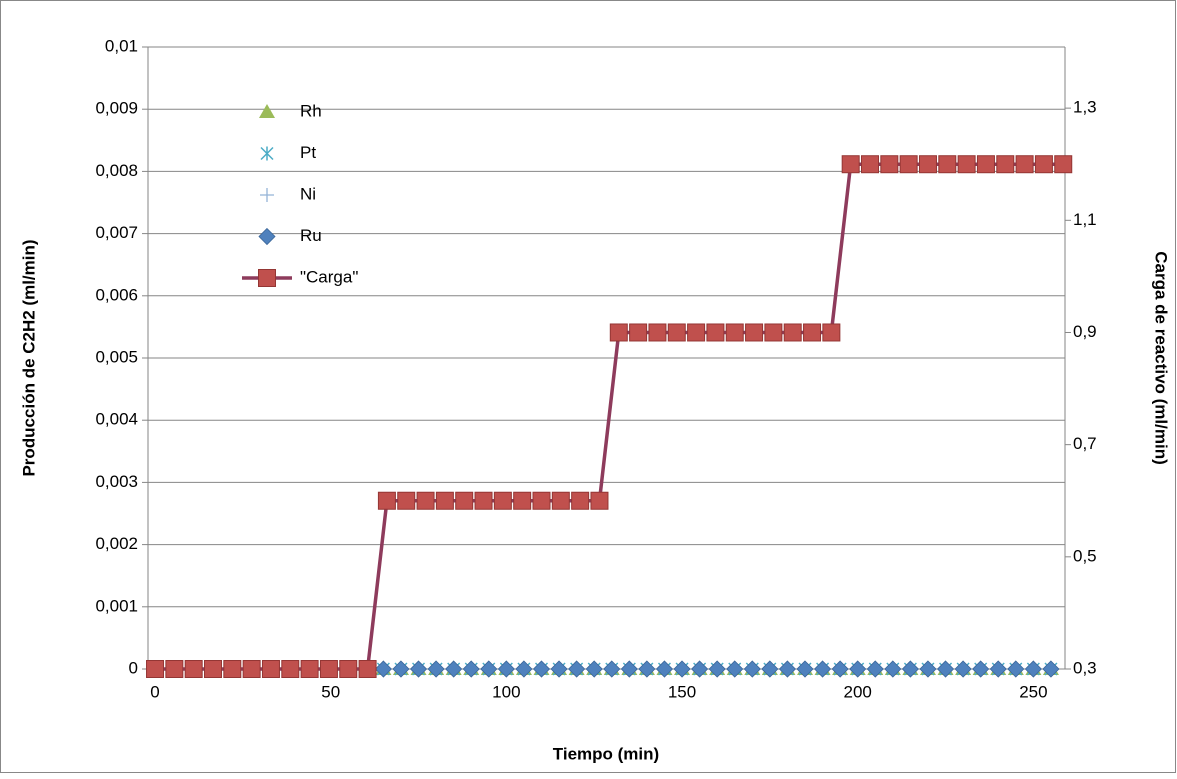 This screenshot has width=1177, height=779. What do you see at coordinates (308, 152) in the screenshot?
I see `legend-label: Pt` at bounding box center [308, 152].